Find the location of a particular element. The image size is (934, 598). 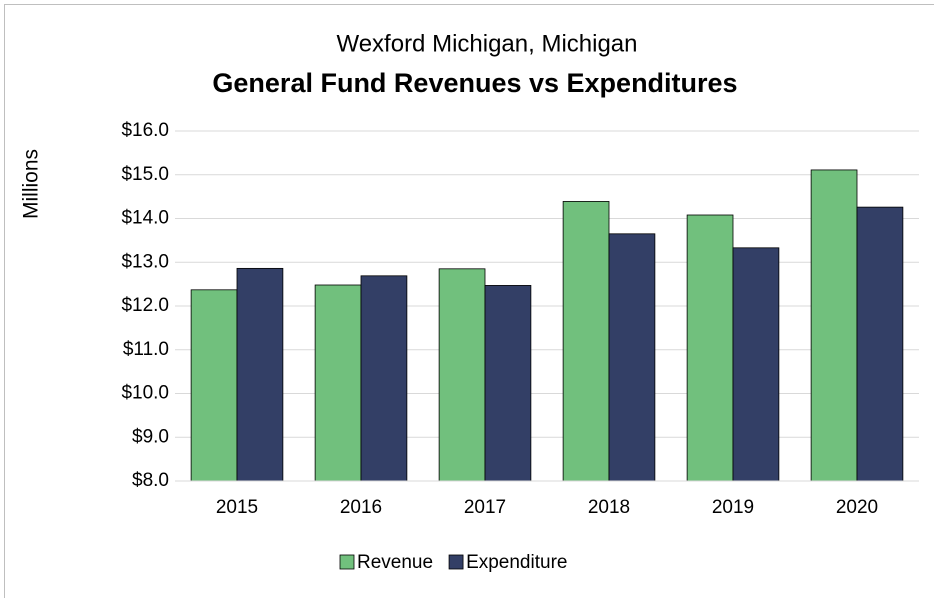

x-tick-label: 2017 is located at coordinates (485, 507).